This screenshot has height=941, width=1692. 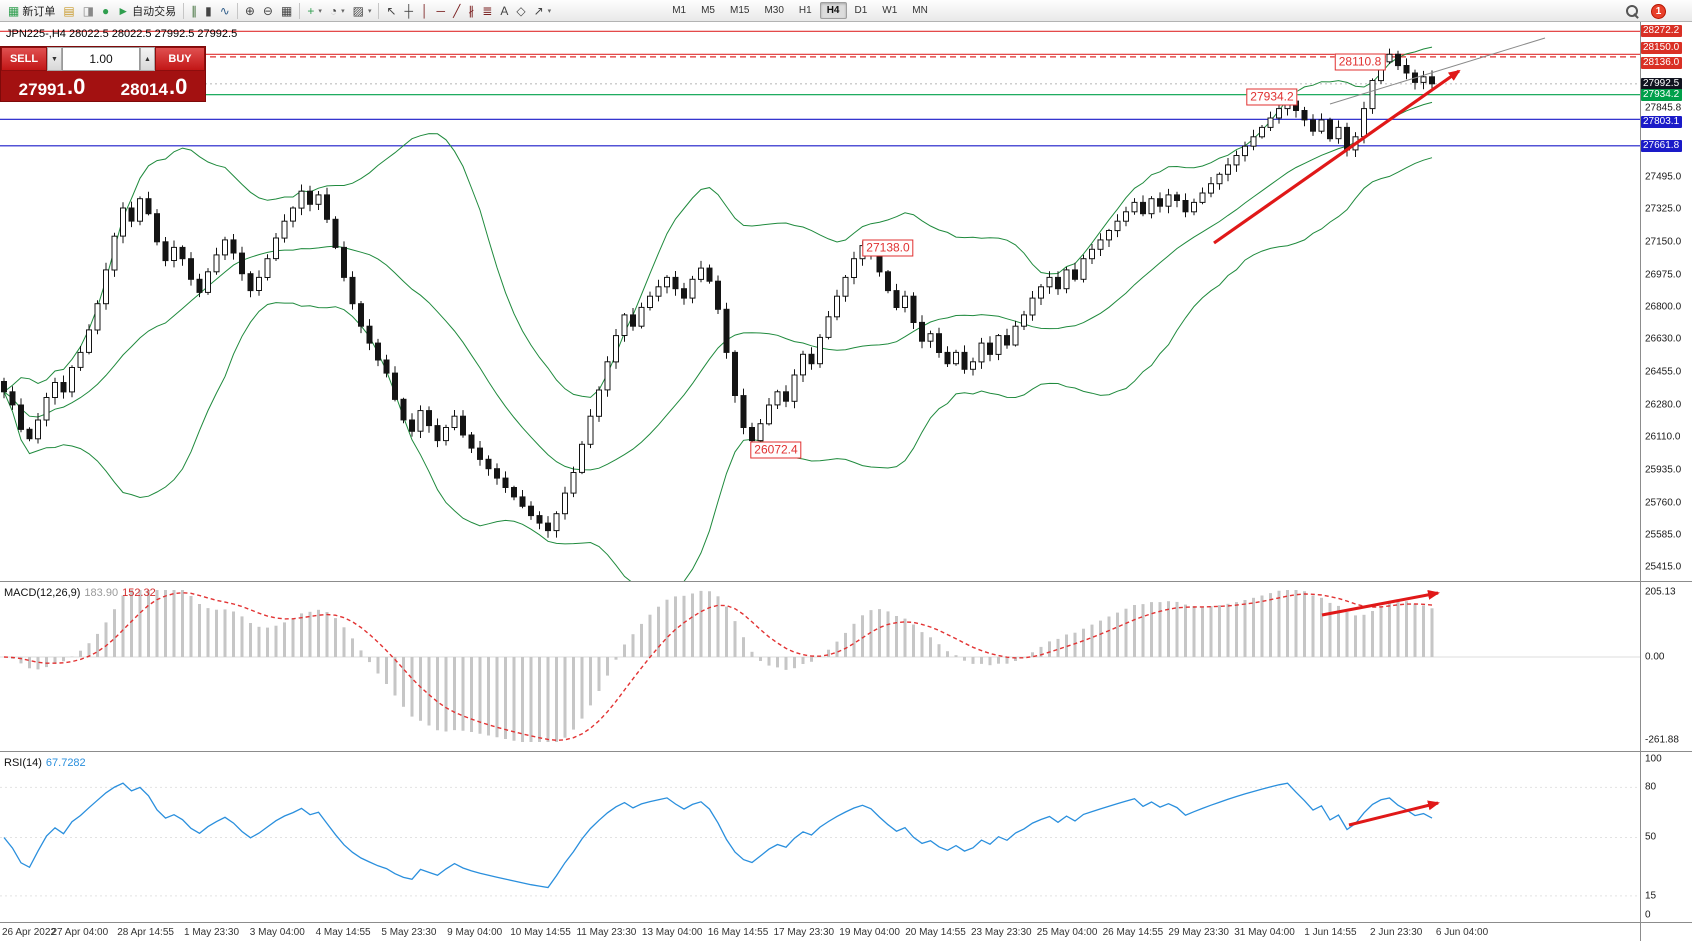 What do you see at coordinates (1663, 437) in the screenshot?
I see `price-tick-label: 26110.0` at bounding box center [1663, 437].